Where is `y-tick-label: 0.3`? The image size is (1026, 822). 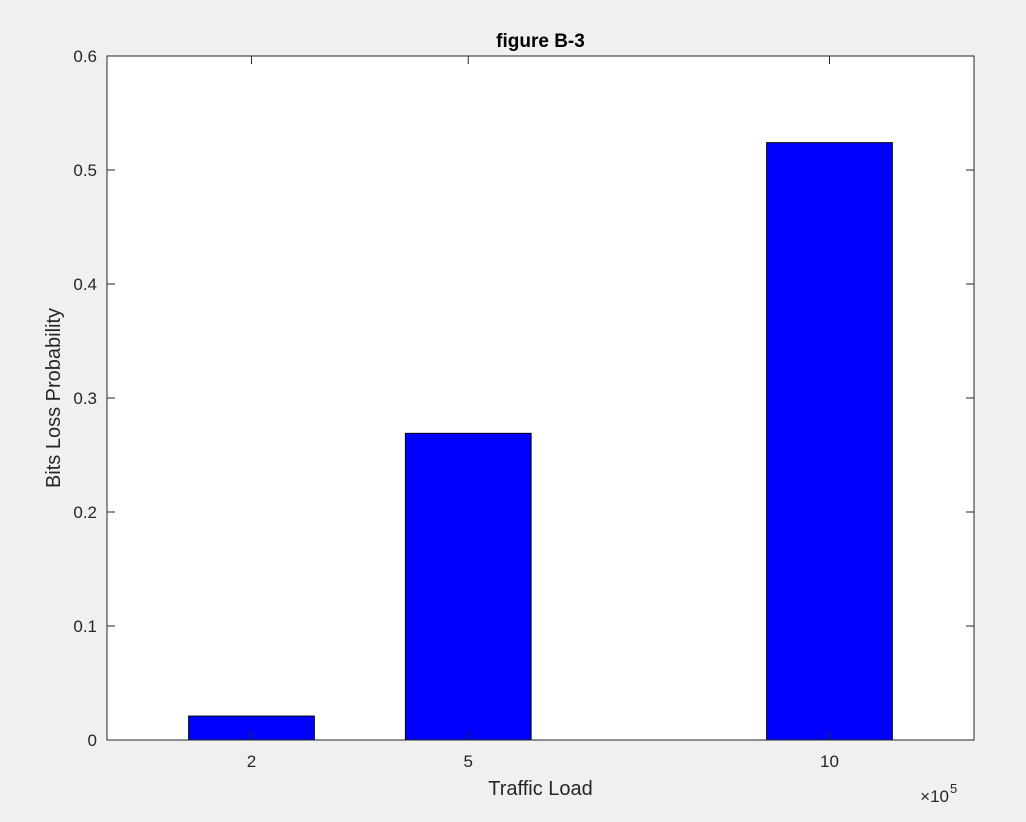 y-tick-label: 0.3 is located at coordinates (85, 398).